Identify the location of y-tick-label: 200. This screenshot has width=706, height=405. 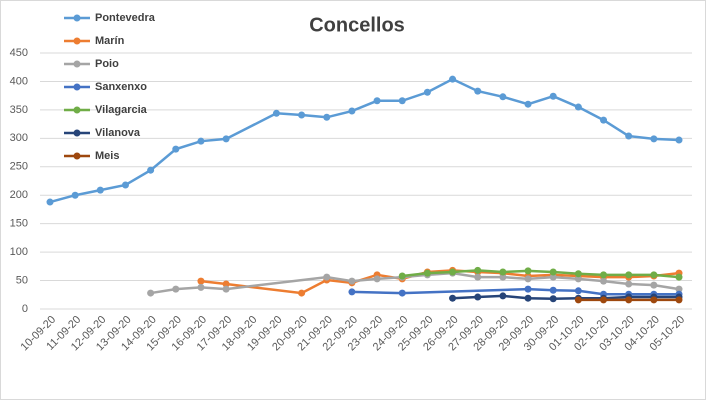
(19, 195).